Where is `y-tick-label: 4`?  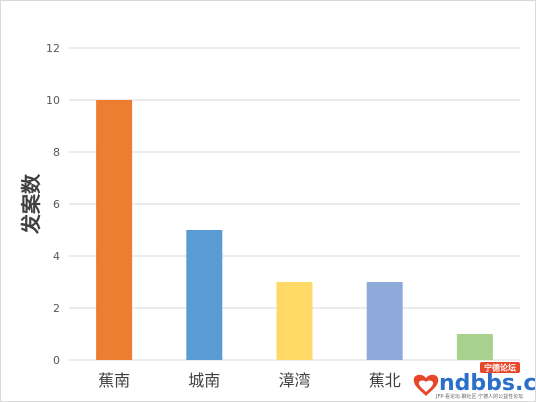 y-tick-label: 4 is located at coordinates (56, 256).